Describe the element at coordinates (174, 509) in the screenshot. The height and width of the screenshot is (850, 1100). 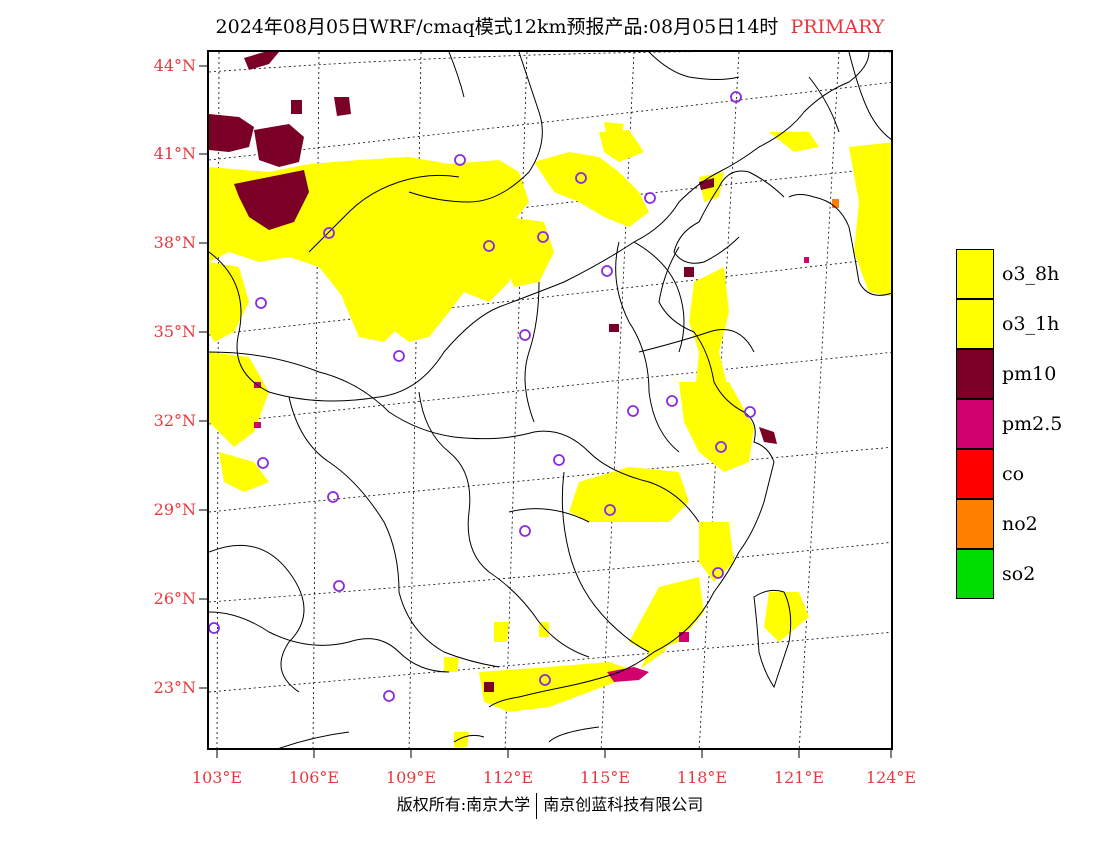
I see `lat-label-29: 29°N` at that location.